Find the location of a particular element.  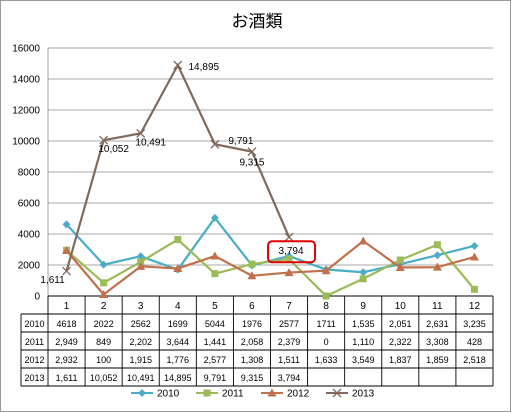

x-tick-label: 2 is located at coordinates (104, 306).